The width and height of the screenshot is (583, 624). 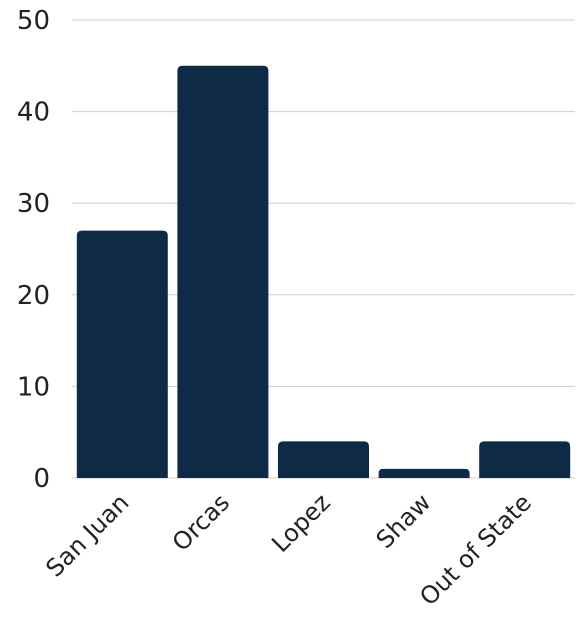 What do you see at coordinates (201, 522) in the screenshot?
I see `x-tick-label: Orcas` at bounding box center [201, 522].